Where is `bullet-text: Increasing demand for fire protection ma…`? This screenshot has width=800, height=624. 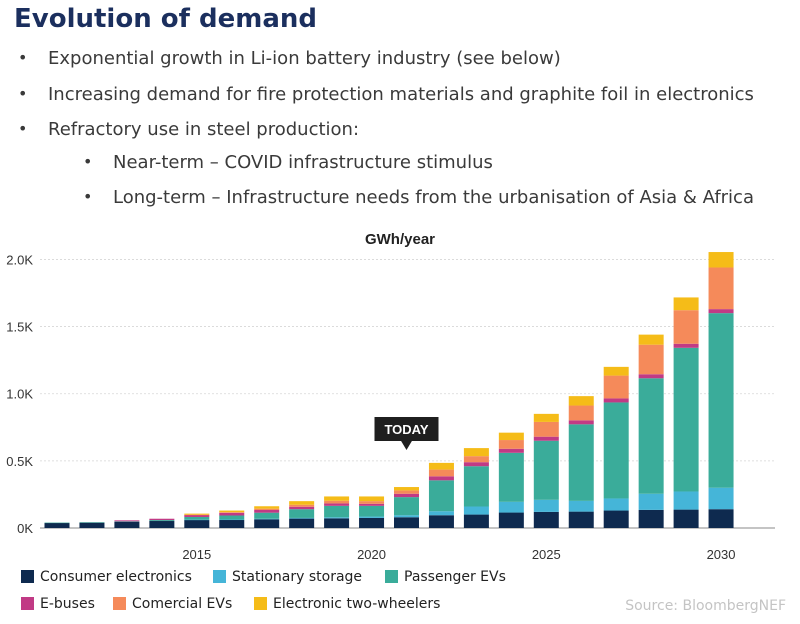
bullet-text: Increasing demand for fire protection ma… is located at coordinates (401, 94).